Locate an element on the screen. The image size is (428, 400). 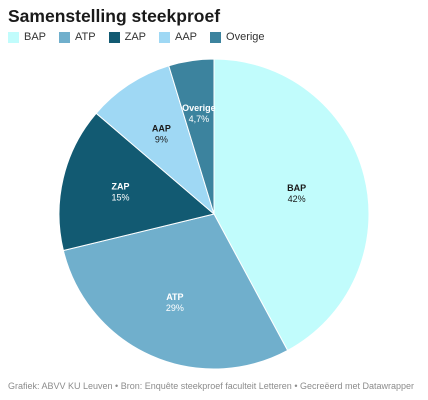
chart-title: Samenstelling steekproef is located at coordinates (114, 16).